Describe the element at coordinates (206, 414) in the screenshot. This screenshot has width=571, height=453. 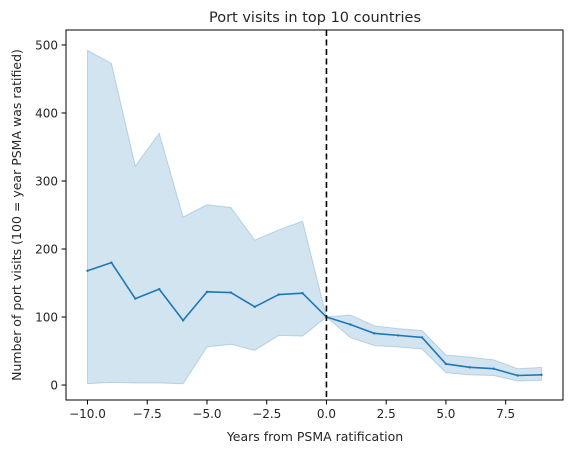
I see `x-tick-label: −5.0` at that location.